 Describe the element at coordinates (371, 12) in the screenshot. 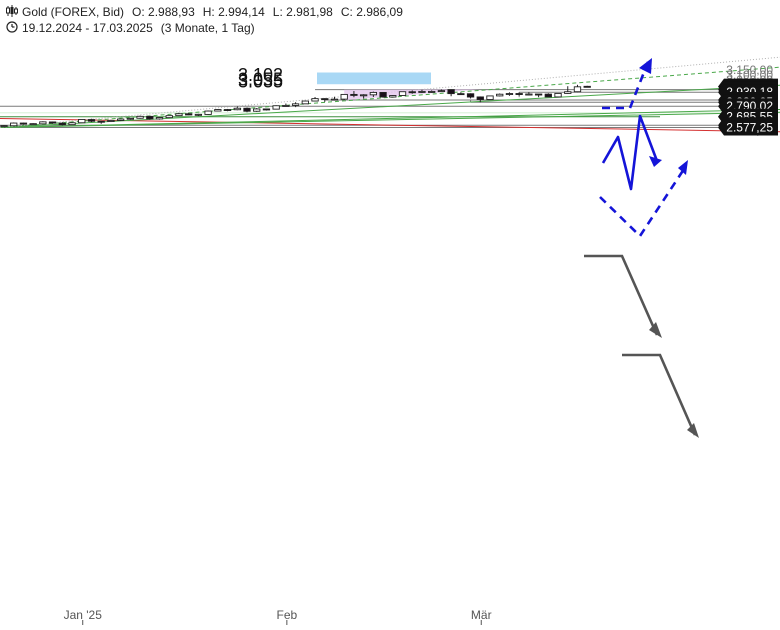

I see `ohlc-close: C: 2.986,09` at that location.